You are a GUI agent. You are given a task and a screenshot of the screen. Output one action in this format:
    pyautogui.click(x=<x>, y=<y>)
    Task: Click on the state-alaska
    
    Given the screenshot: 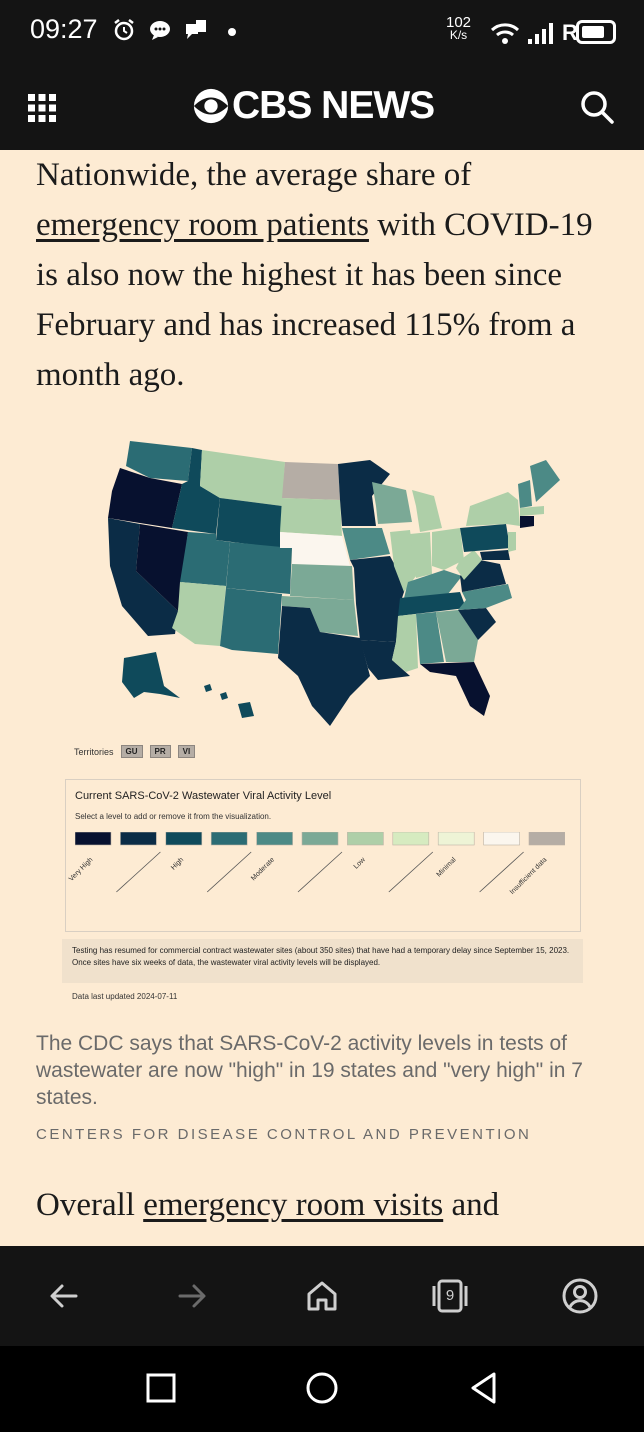 What is the action you would take?
    pyautogui.click(x=151, y=675)
    